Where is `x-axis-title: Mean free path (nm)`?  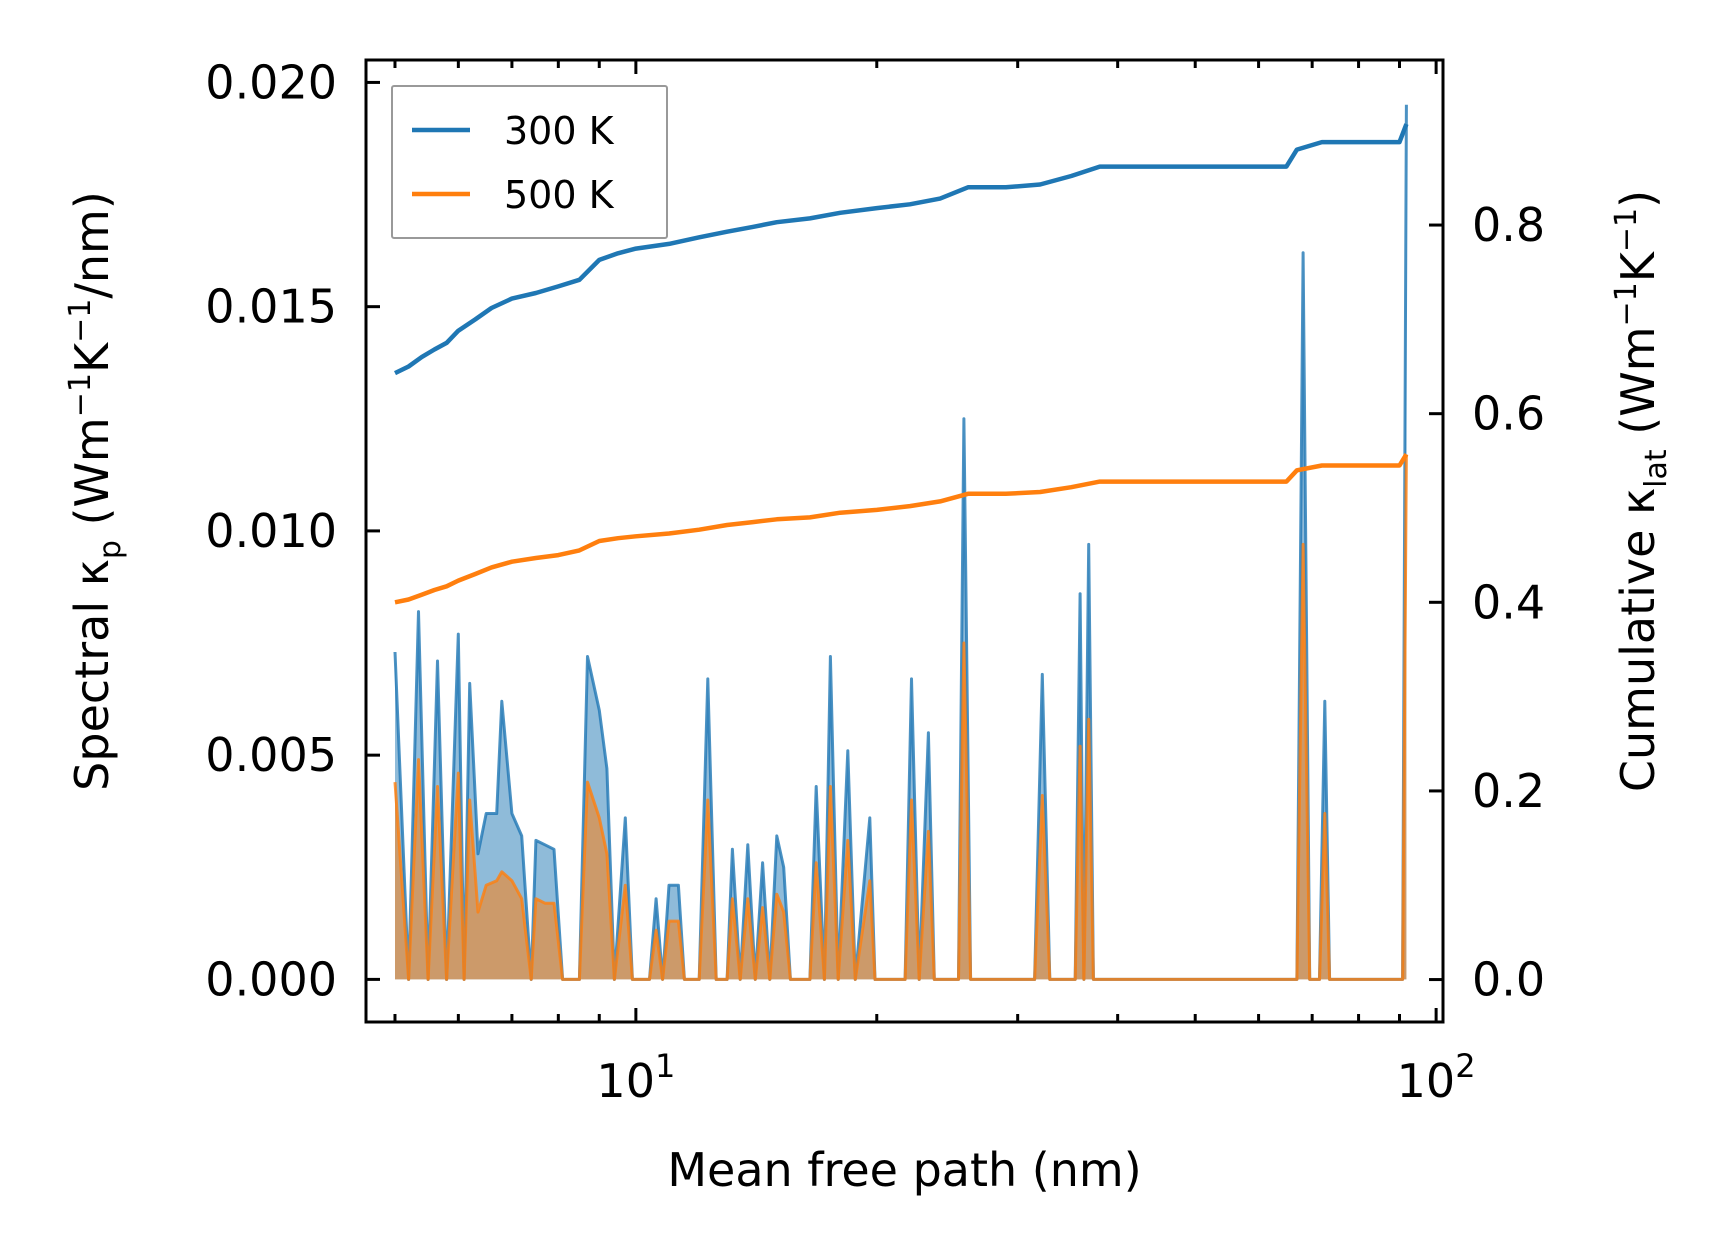
x-axis-title: Mean free path (nm) is located at coordinates (904, 1170).